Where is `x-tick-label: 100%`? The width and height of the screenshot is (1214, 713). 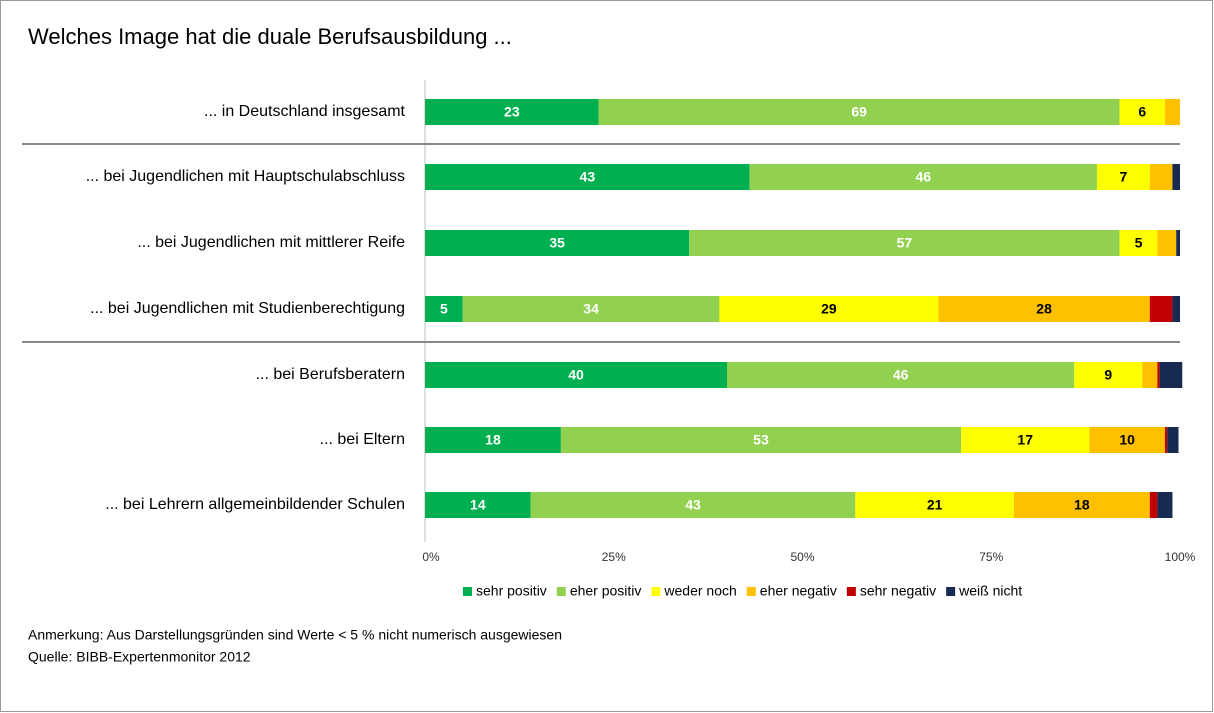 x-tick-label: 100% is located at coordinates (1180, 557).